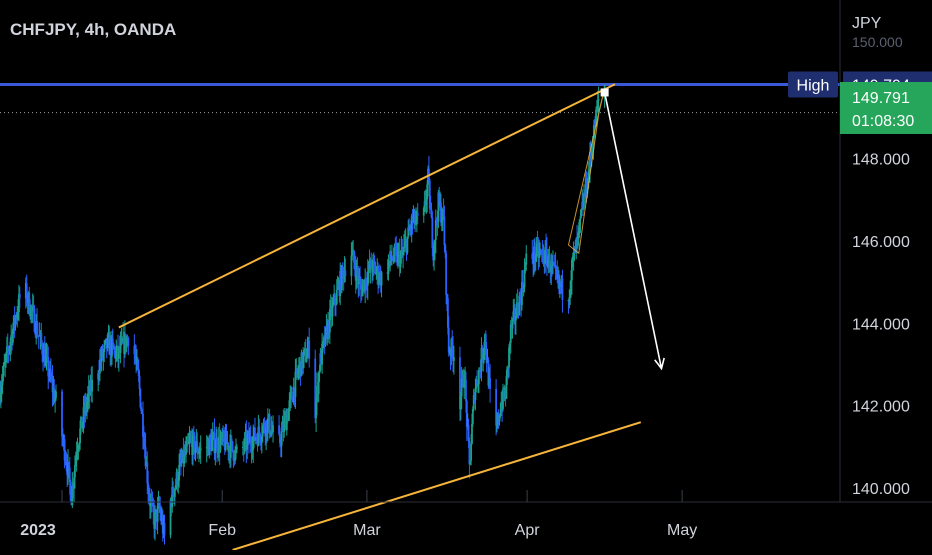 This screenshot has height=555, width=932. What do you see at coordinates (604, 92) in the screenshot?
I see `arrow-anchor` at bounding box center [604, 92].